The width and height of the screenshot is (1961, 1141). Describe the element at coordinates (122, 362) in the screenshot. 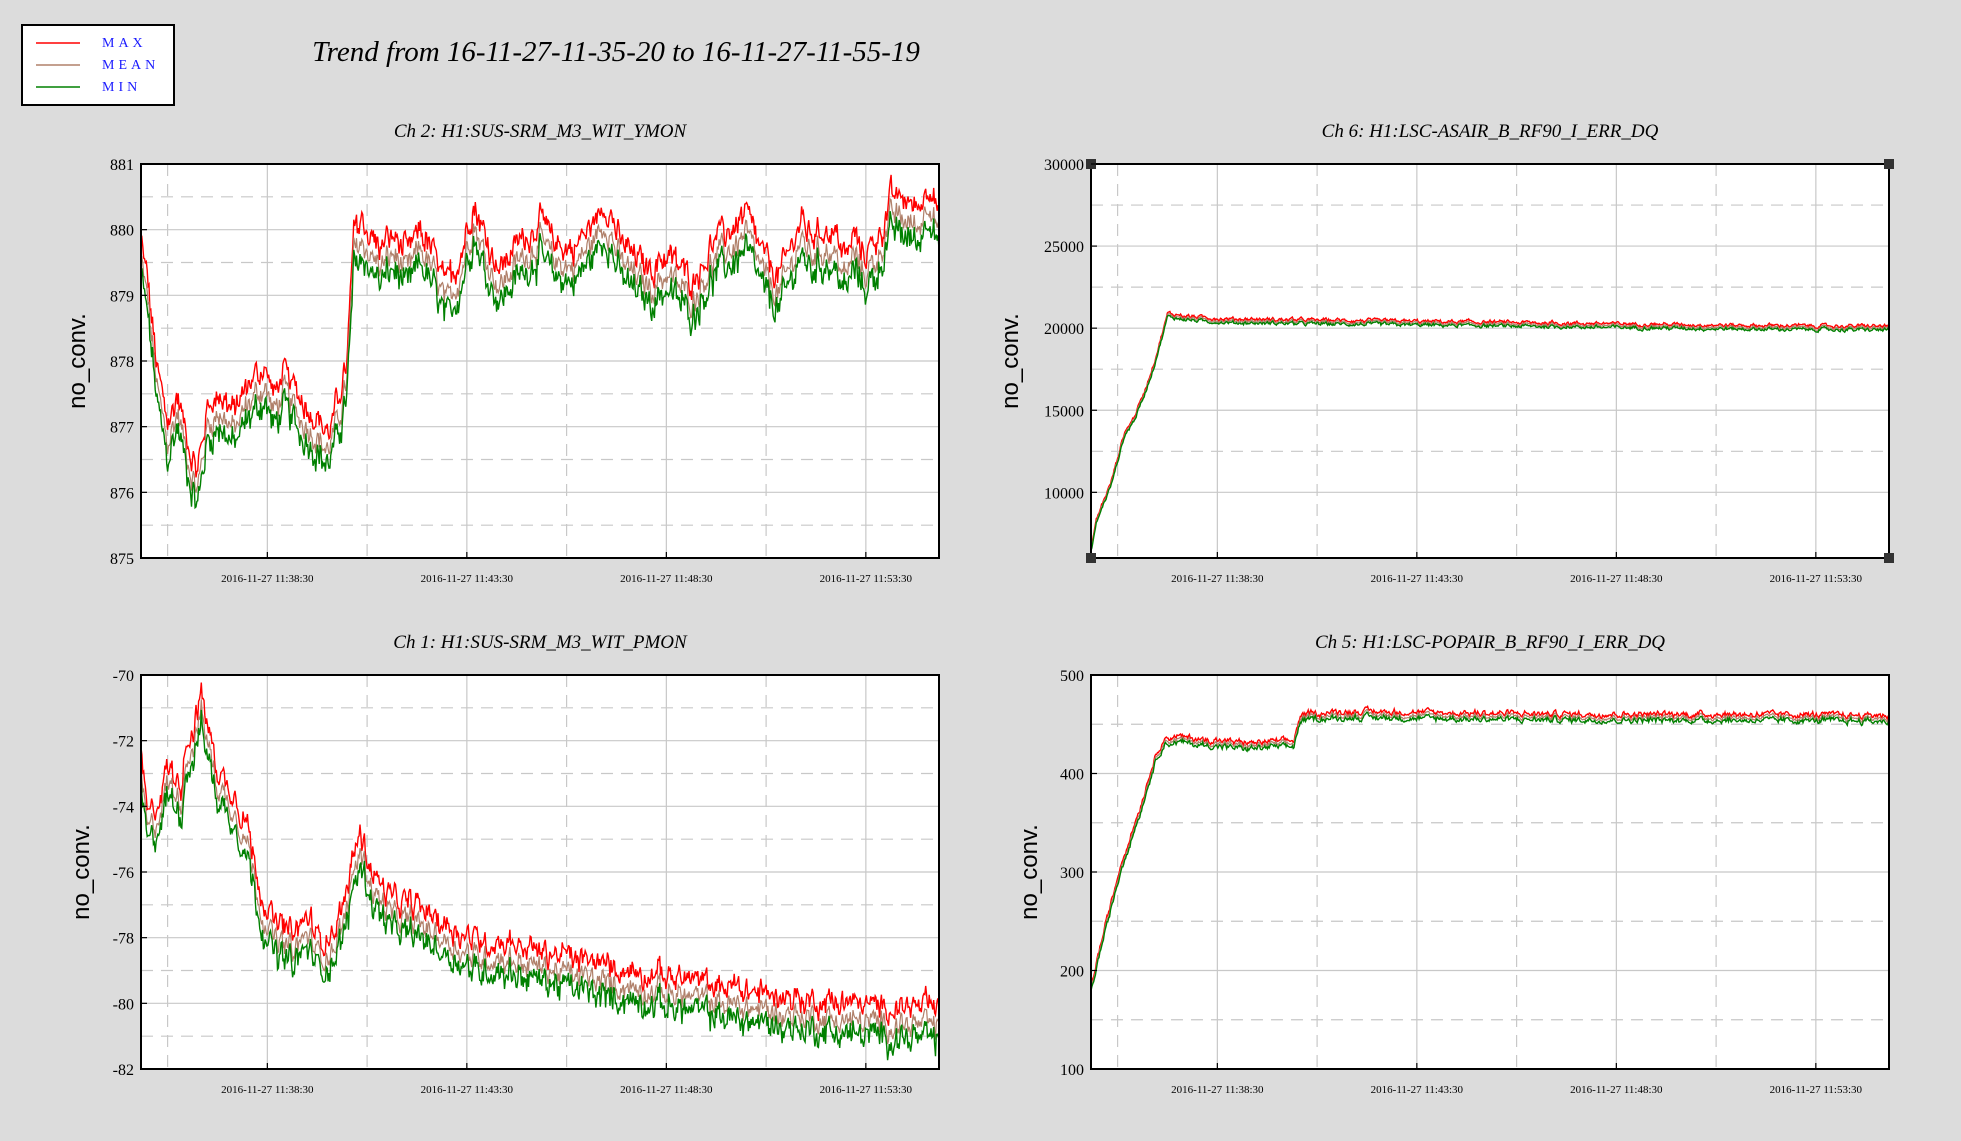

I see `y-tick-label: 878` at that location.